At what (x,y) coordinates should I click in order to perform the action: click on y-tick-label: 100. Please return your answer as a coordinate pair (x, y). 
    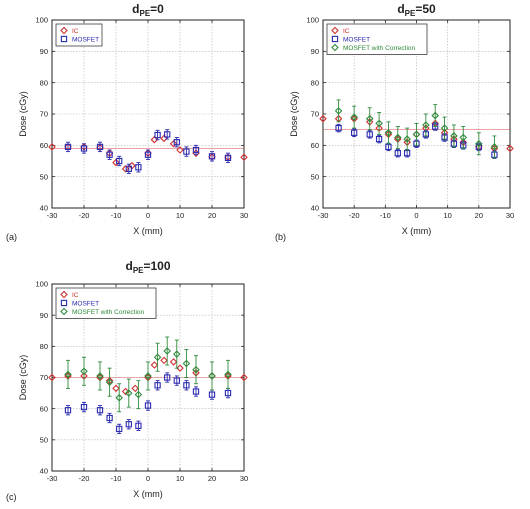
    Looking at the image, I should click on (312, 20).